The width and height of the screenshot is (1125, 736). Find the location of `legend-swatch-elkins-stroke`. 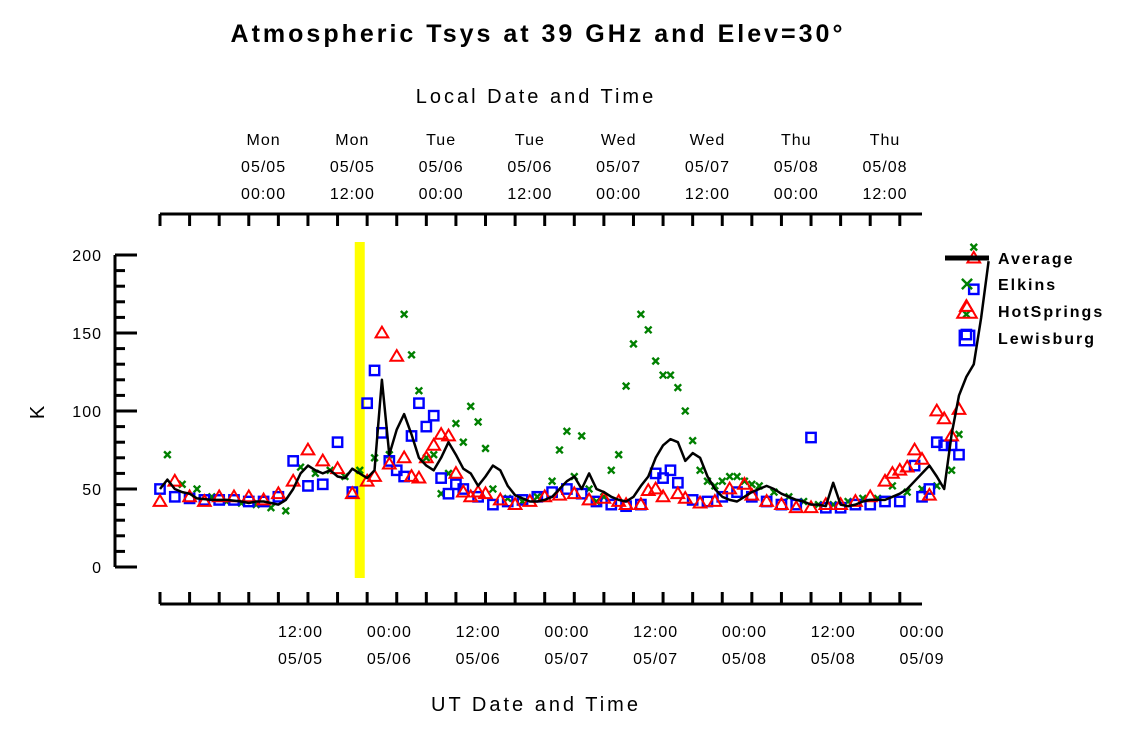

legend-swatch-elkins-stroke is located at coordinates (967, 284).